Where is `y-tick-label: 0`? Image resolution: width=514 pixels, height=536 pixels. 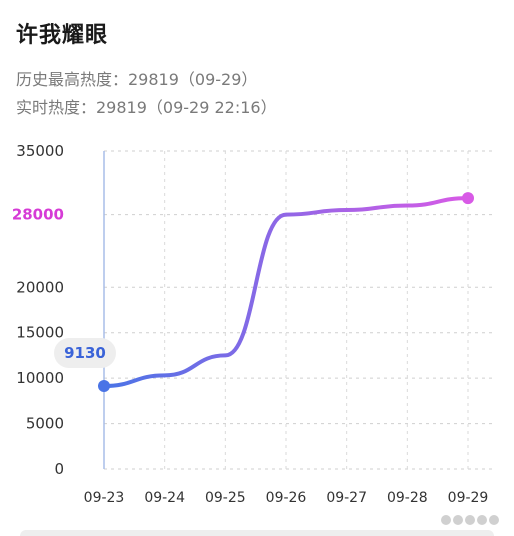 y-tick-label: 0 is located at coordinates (59, 469).